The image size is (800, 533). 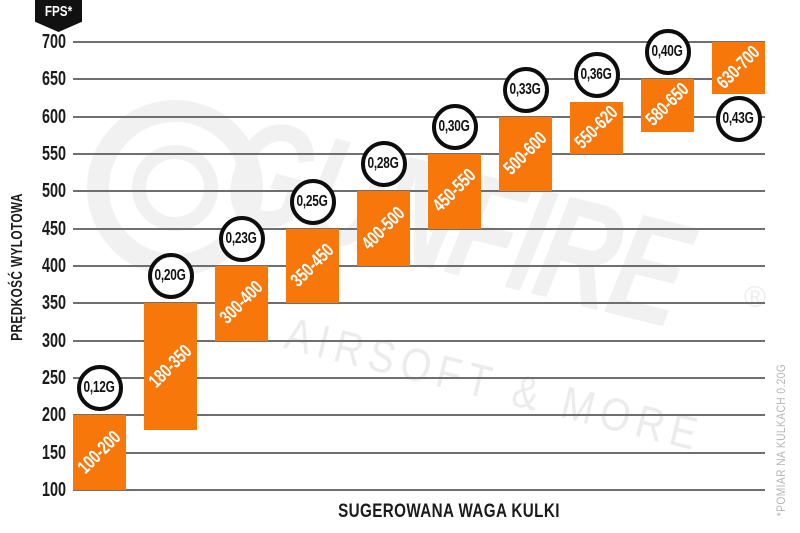 I want to click on y-tick-label-700: 700, so click(x=53, y=42).